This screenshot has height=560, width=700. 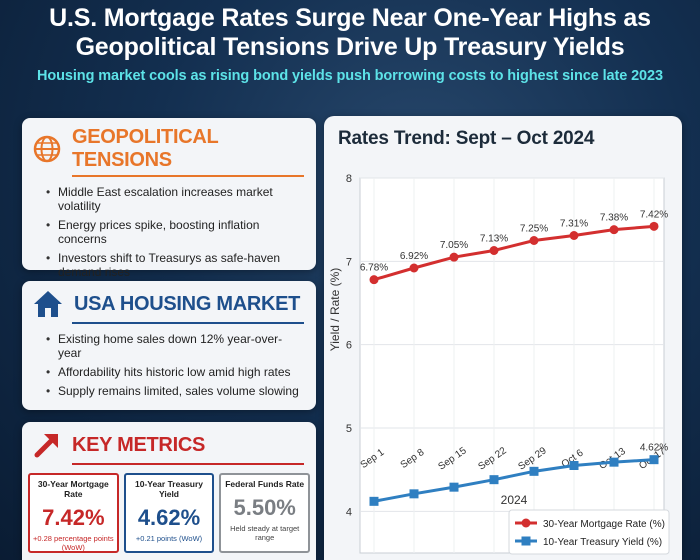 I want to click on legend, so click(x=589, y=532).